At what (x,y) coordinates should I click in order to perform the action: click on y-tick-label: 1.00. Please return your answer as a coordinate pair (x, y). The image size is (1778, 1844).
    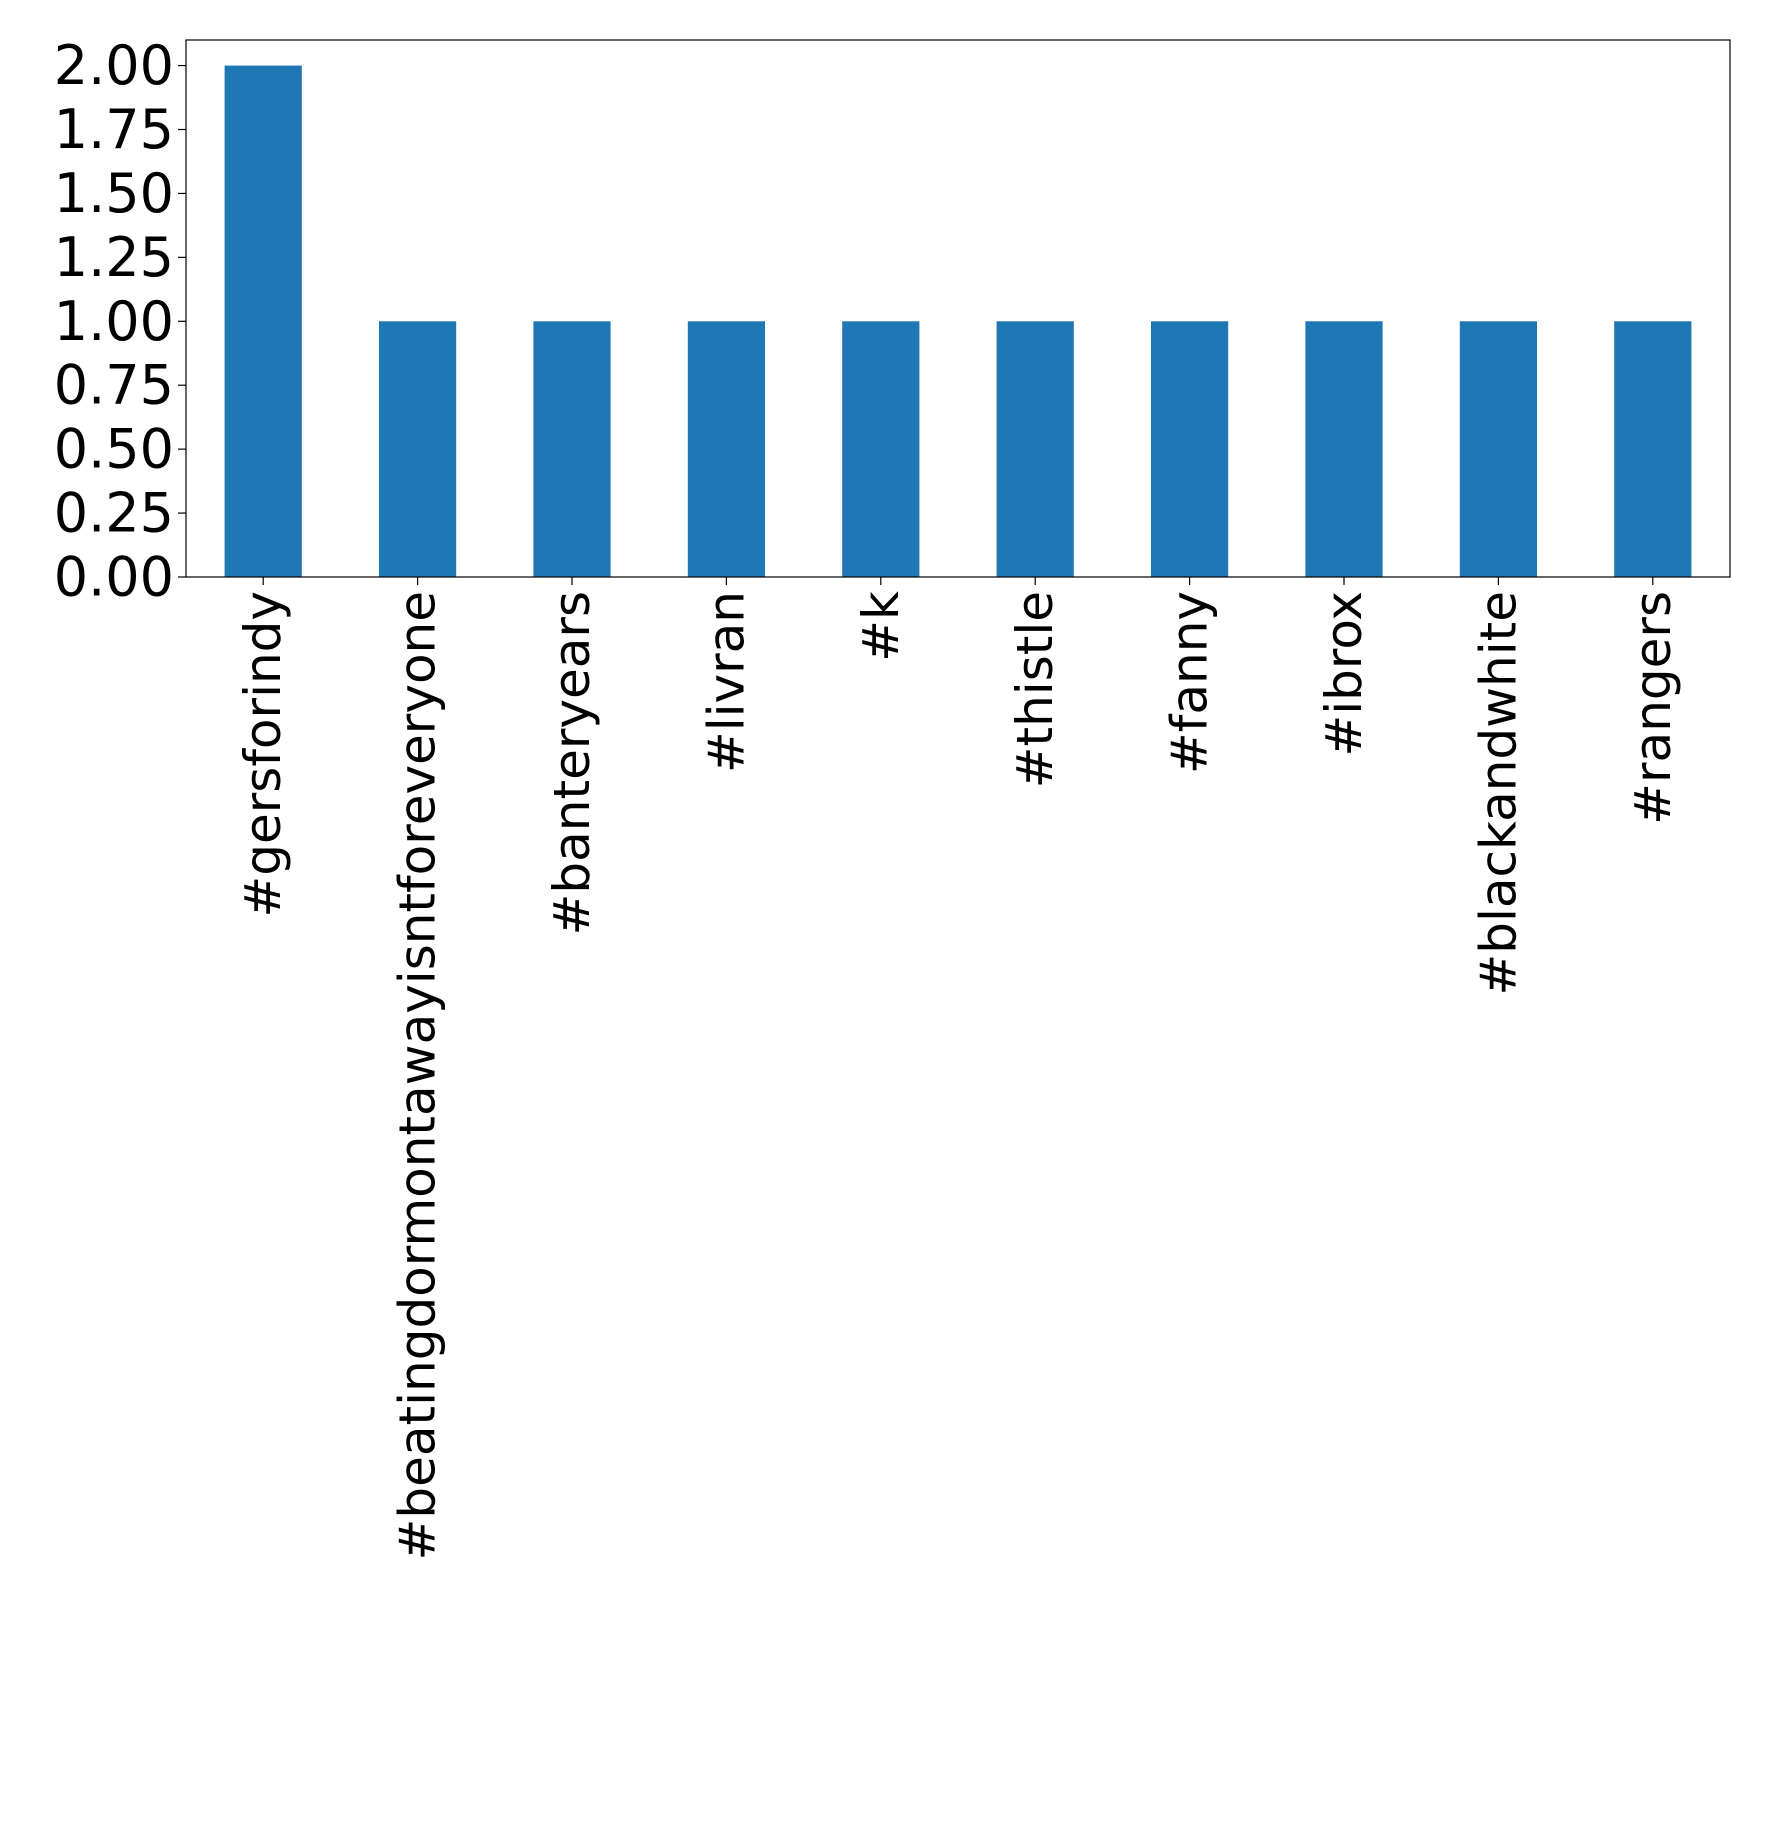
    Looking at the image, I should click on (114, 321).